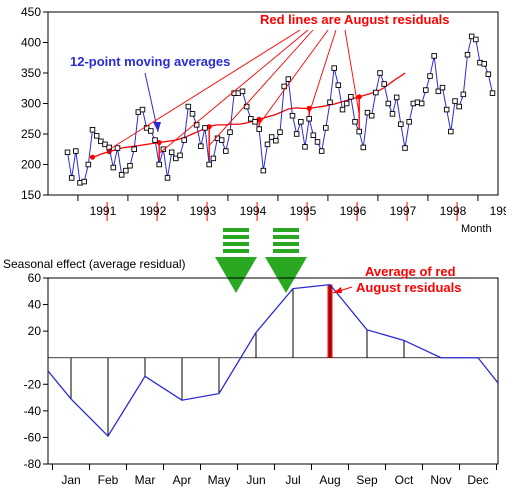  What do you see at coordinates (31, 104) in the screenshot?
I see `top-y-tick-label: 300` at bounding box center [31, 104].